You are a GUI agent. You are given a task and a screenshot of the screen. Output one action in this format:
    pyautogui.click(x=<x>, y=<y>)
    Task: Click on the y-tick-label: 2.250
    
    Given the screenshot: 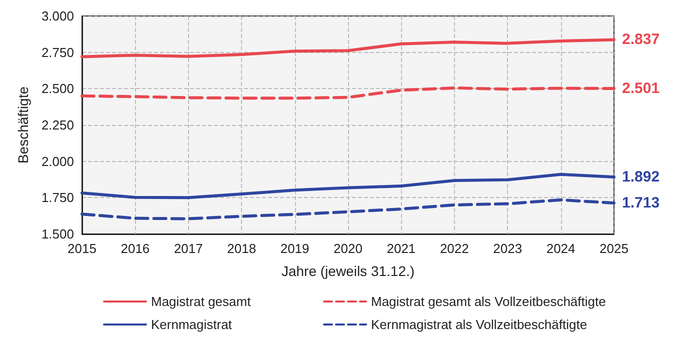 What is the action you would take?
    pyautogui.click(x=57, y=125)
    